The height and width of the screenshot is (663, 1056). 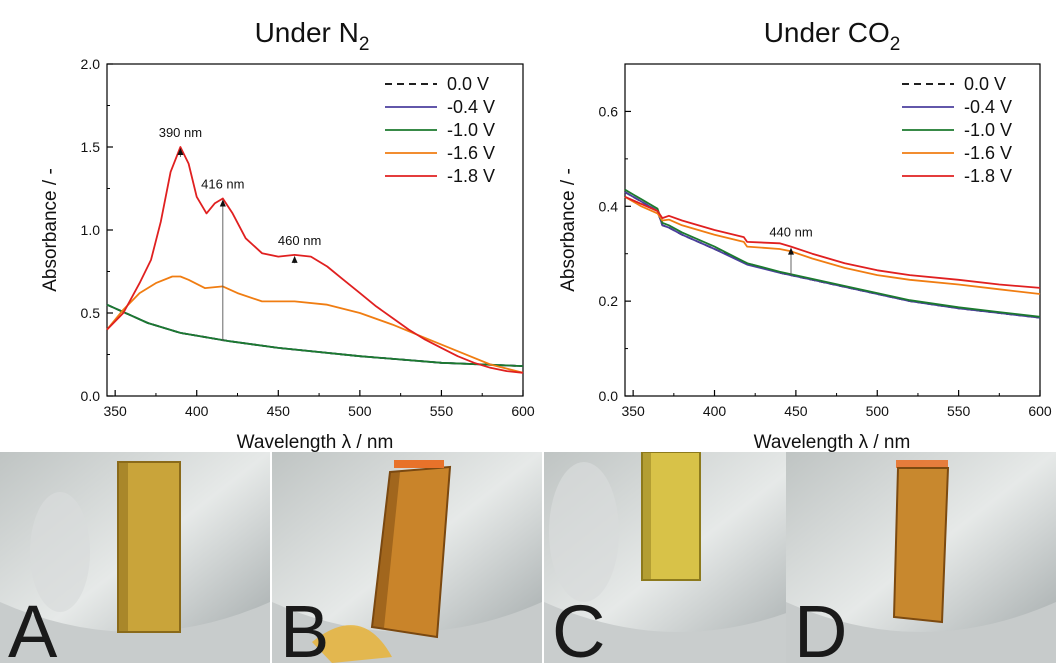 What do you see at coordinates (299, 240) in the screenshot?
I see `annotation-label: 460 nm` at bounding box center [299, 240].